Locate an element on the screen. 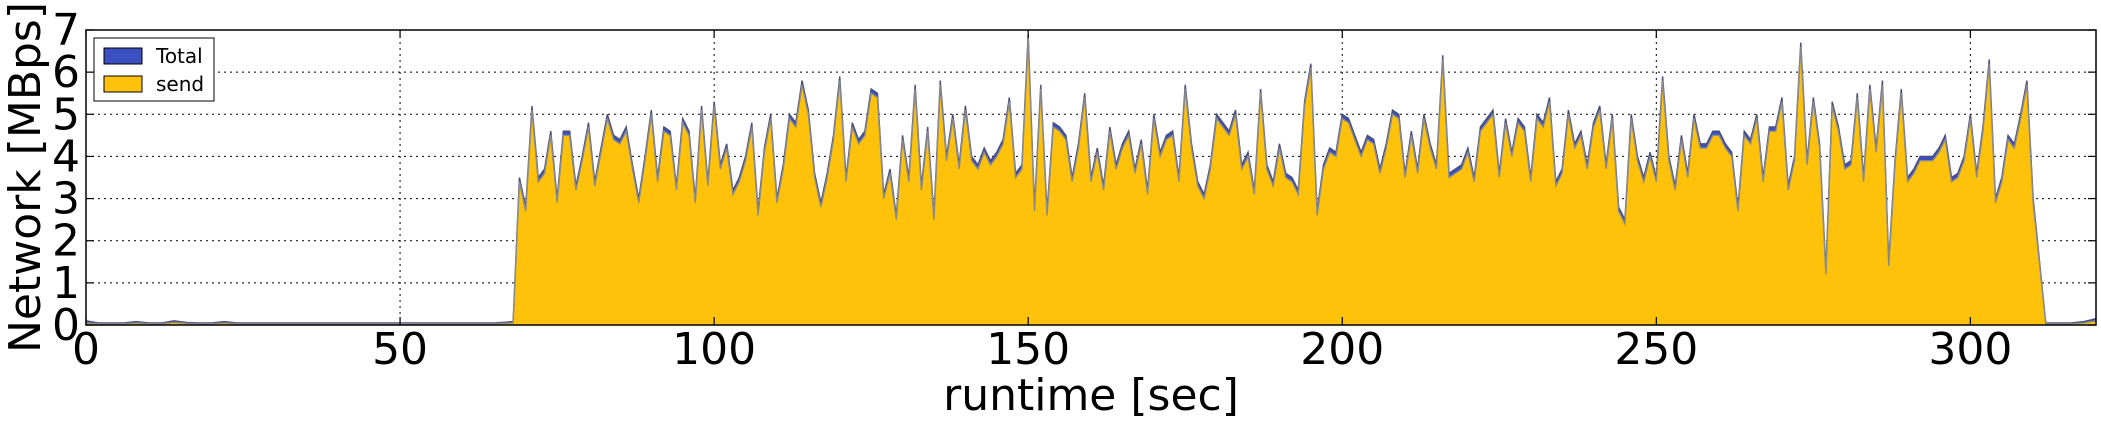 This screenshot has height=428, width=2101. y-tick-label: 7 is located at coordinates (66, 30).